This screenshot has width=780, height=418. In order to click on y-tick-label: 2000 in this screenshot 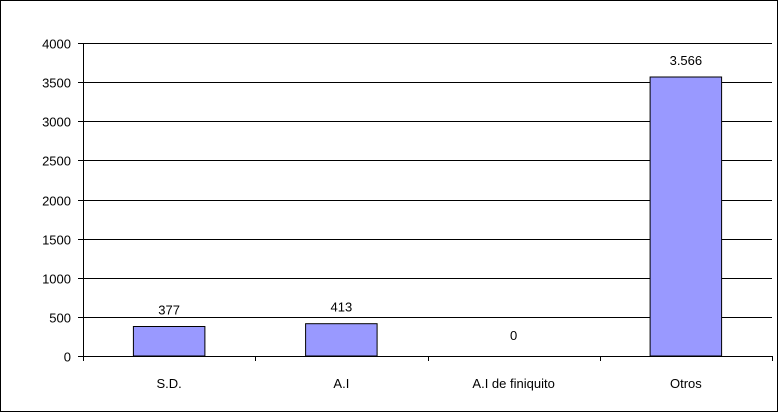, I will do `click(56, 201)`.